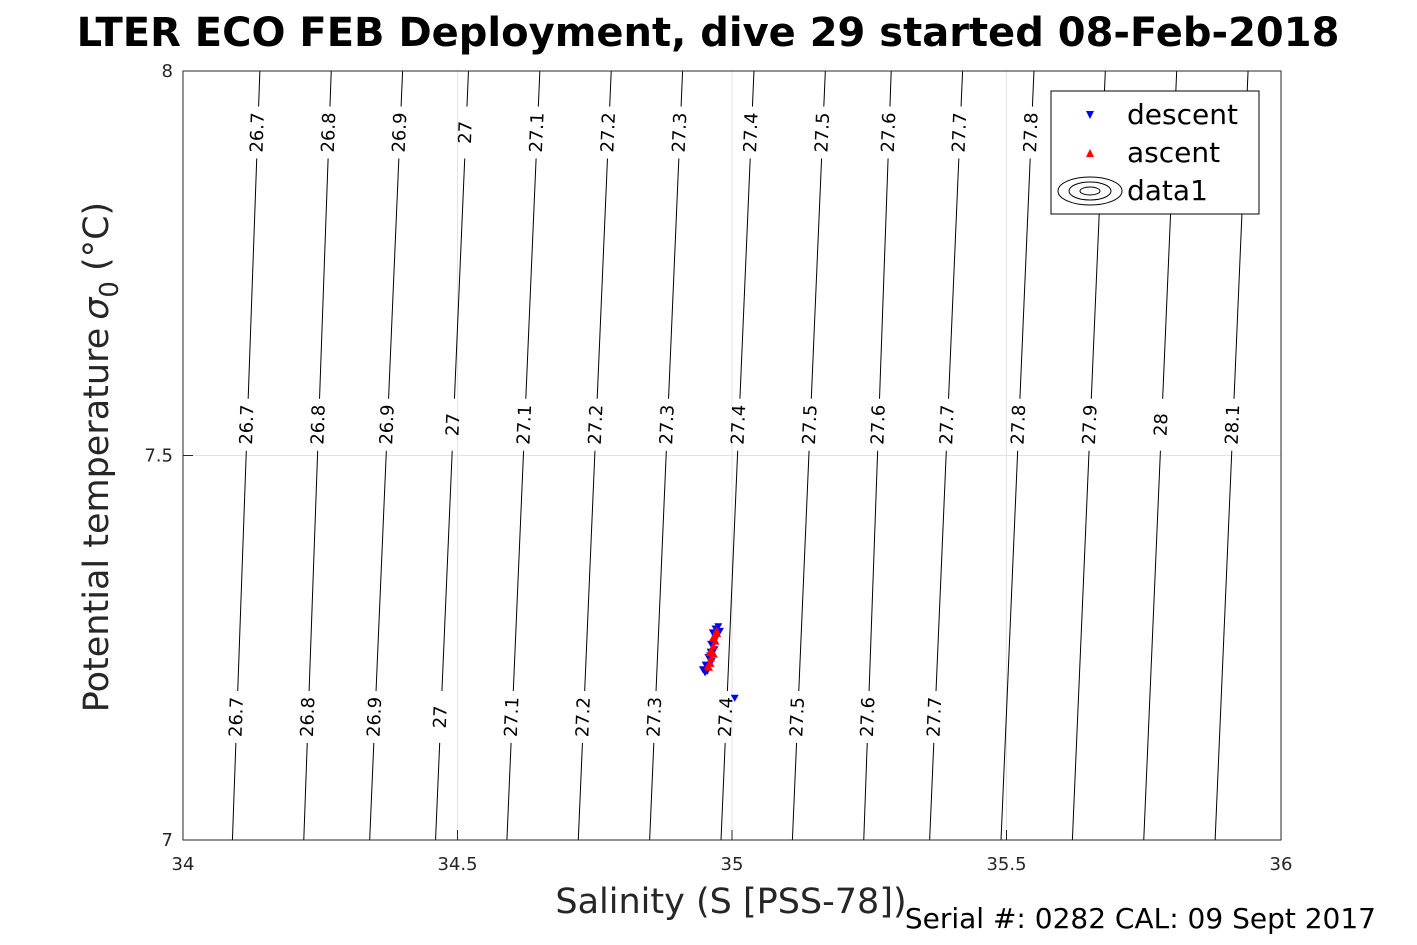 The height and width of the screenshot is (945, 1417). Describe the element at coordinates (1090, 115) in the screenshot. I see `legend-descent-marker` at that location.